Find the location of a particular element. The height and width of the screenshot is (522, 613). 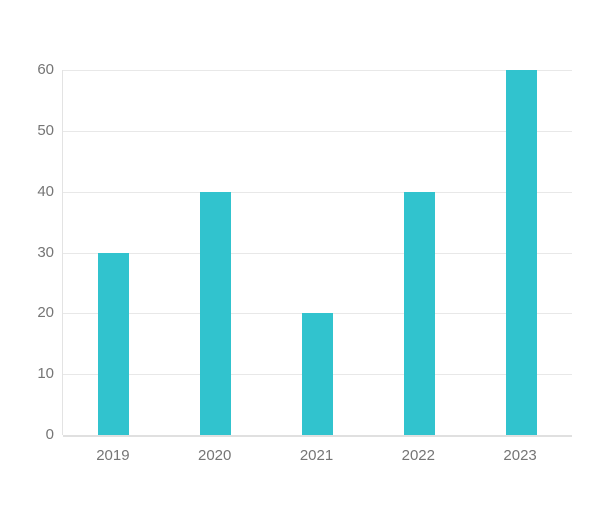

bar-2019 is located at coordinates (114, 343).